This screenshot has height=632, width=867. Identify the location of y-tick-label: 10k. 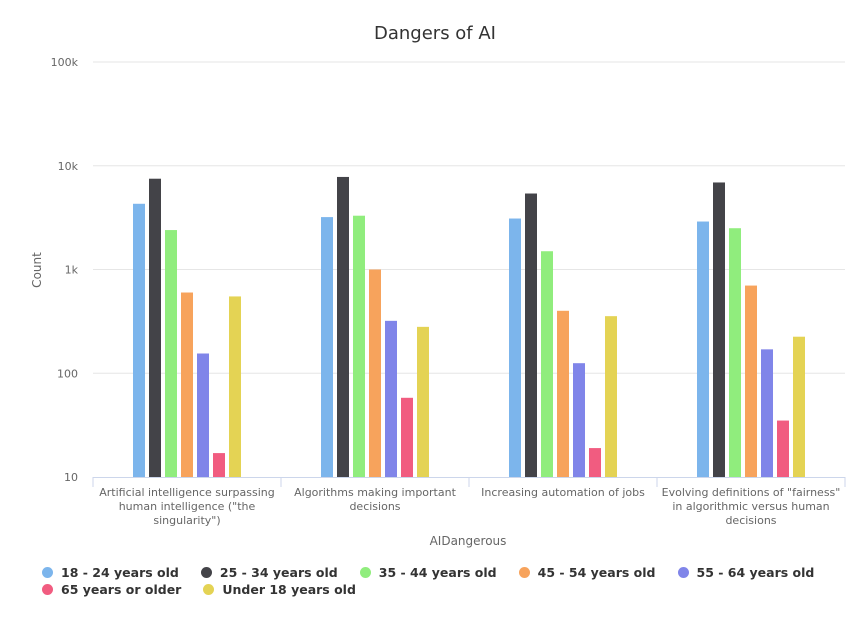
(68, 166).